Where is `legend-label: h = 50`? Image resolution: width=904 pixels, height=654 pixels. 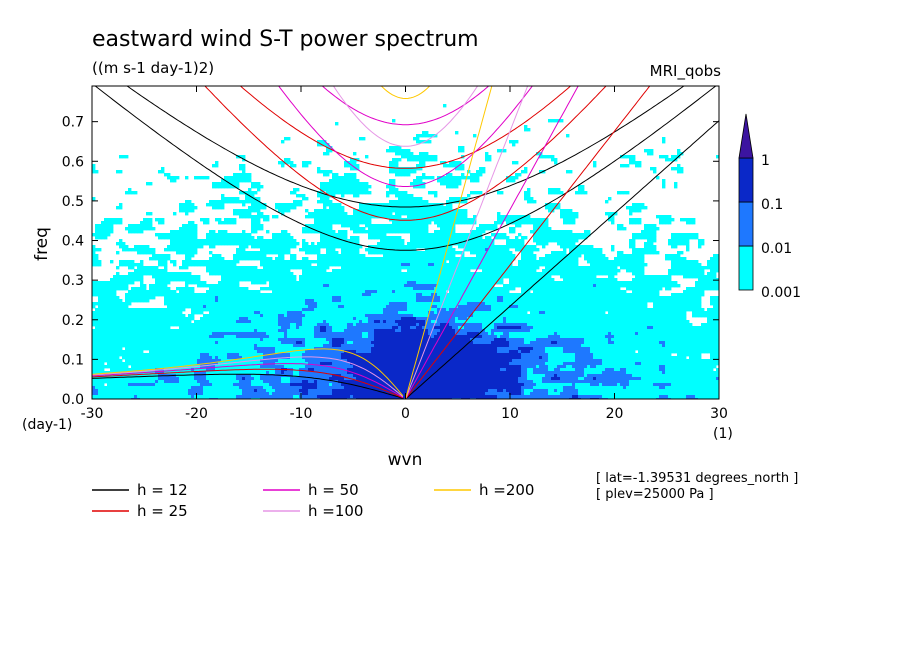
legend-label: h = 50 is located at coordinates (333, 490).